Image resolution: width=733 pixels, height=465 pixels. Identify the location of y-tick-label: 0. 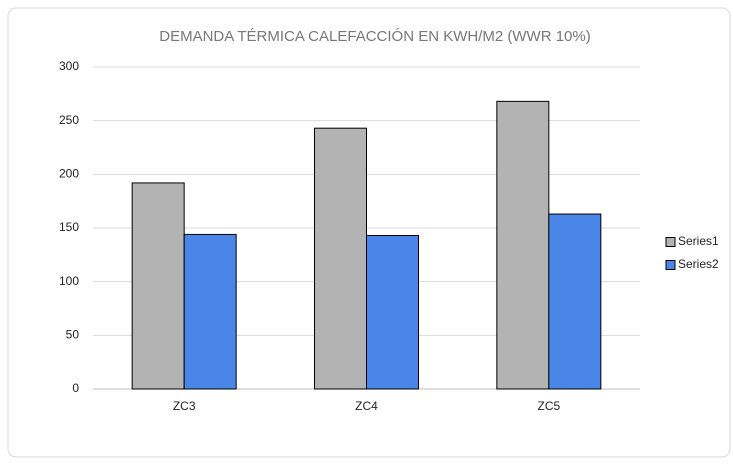
(75, 388).